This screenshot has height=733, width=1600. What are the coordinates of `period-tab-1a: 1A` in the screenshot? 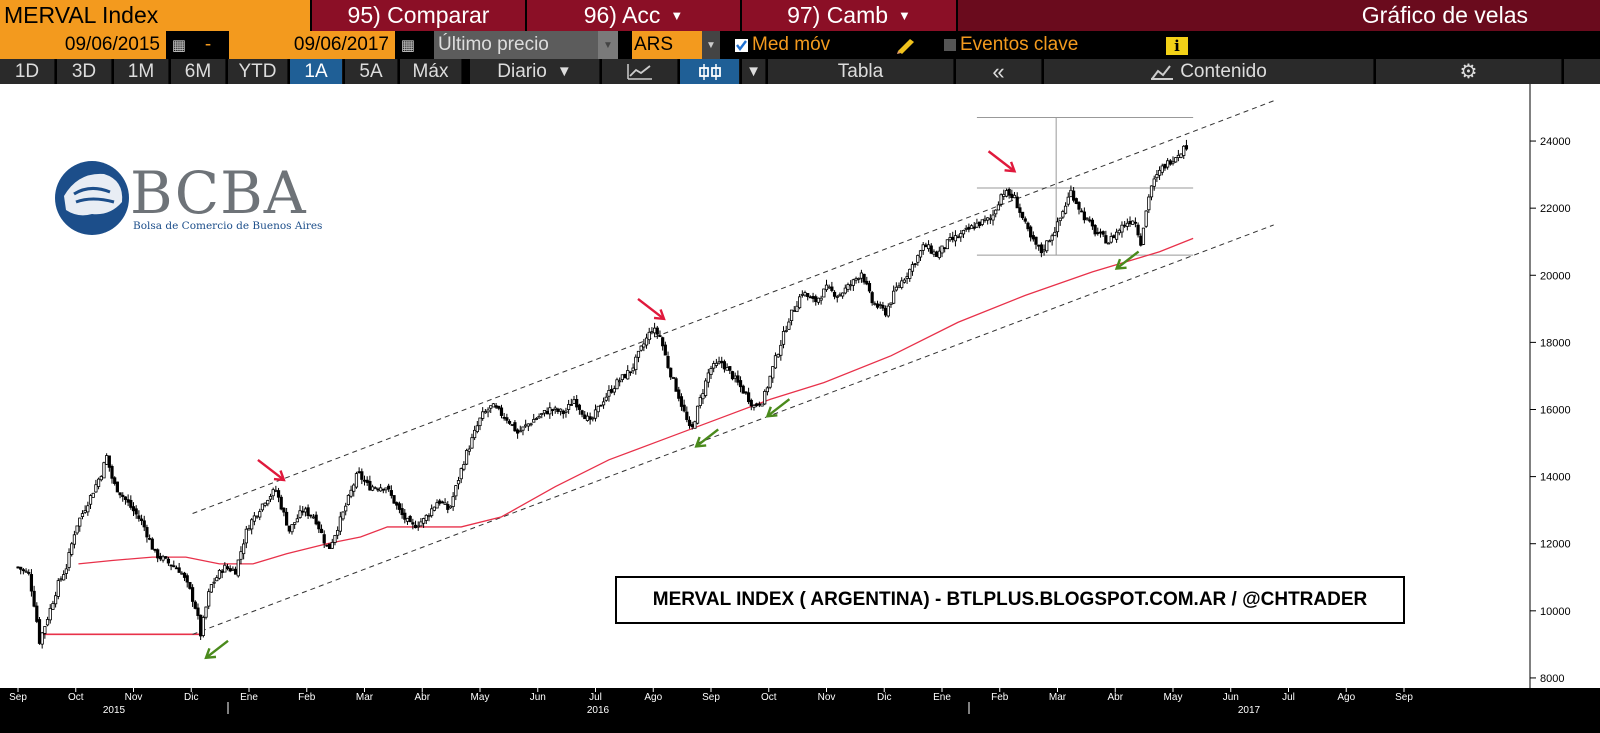 It's located at (316, 71).